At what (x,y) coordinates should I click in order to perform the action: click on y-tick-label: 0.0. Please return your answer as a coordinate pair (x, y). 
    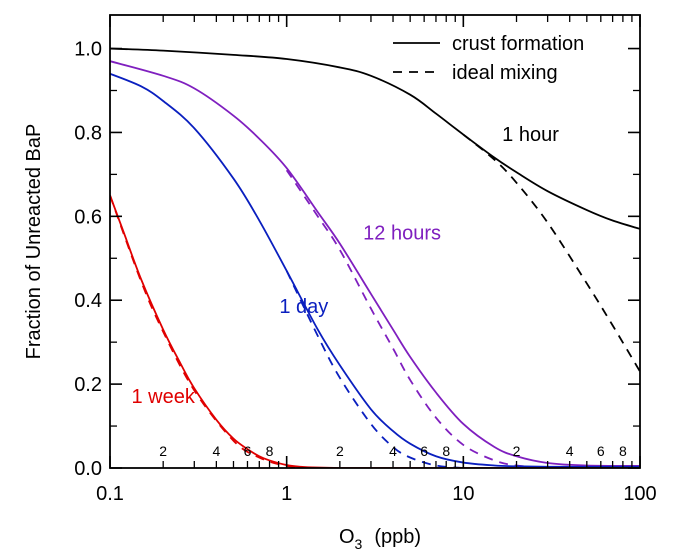
    Looking at the image, I should click on (88, 469).